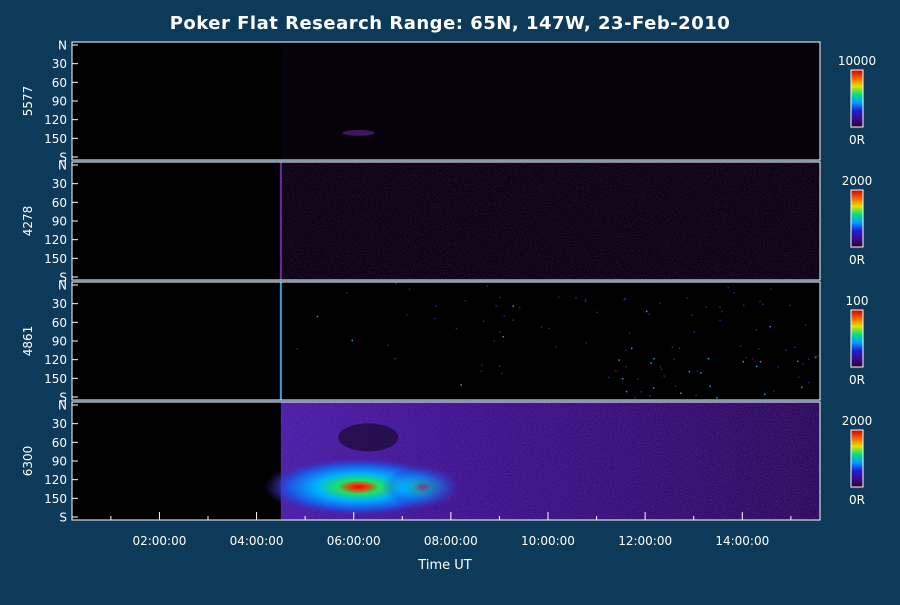 The width and height of the screenshot is (900, 605). I want to click on colorbar-max-label: 100, so click(857, 301).